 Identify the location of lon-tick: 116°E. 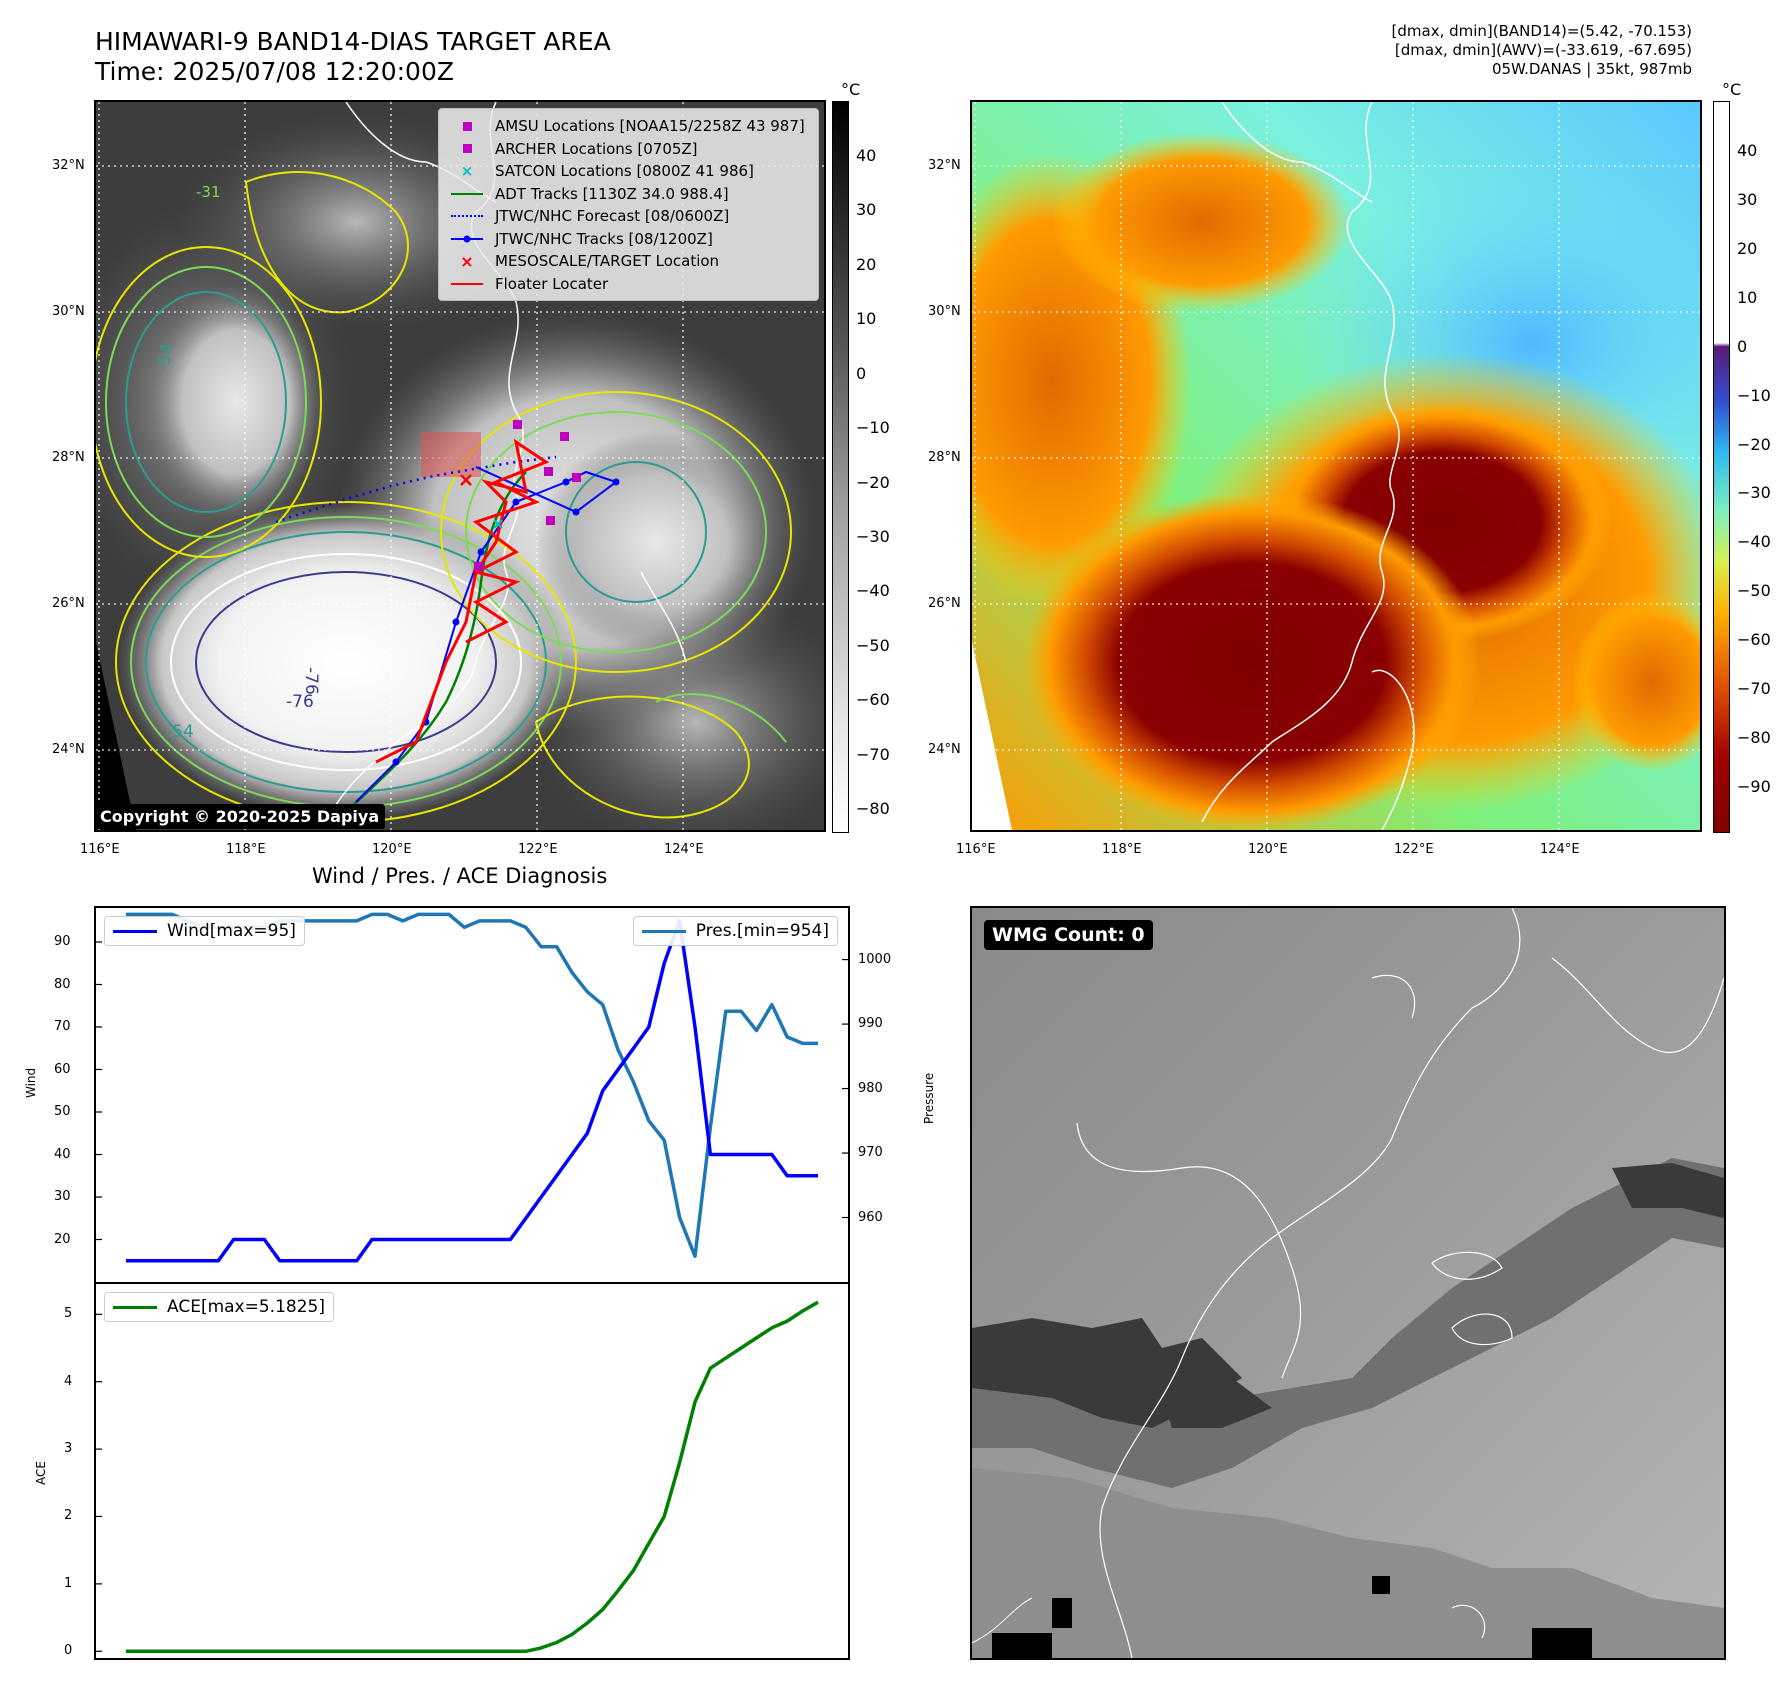
(100, 849).